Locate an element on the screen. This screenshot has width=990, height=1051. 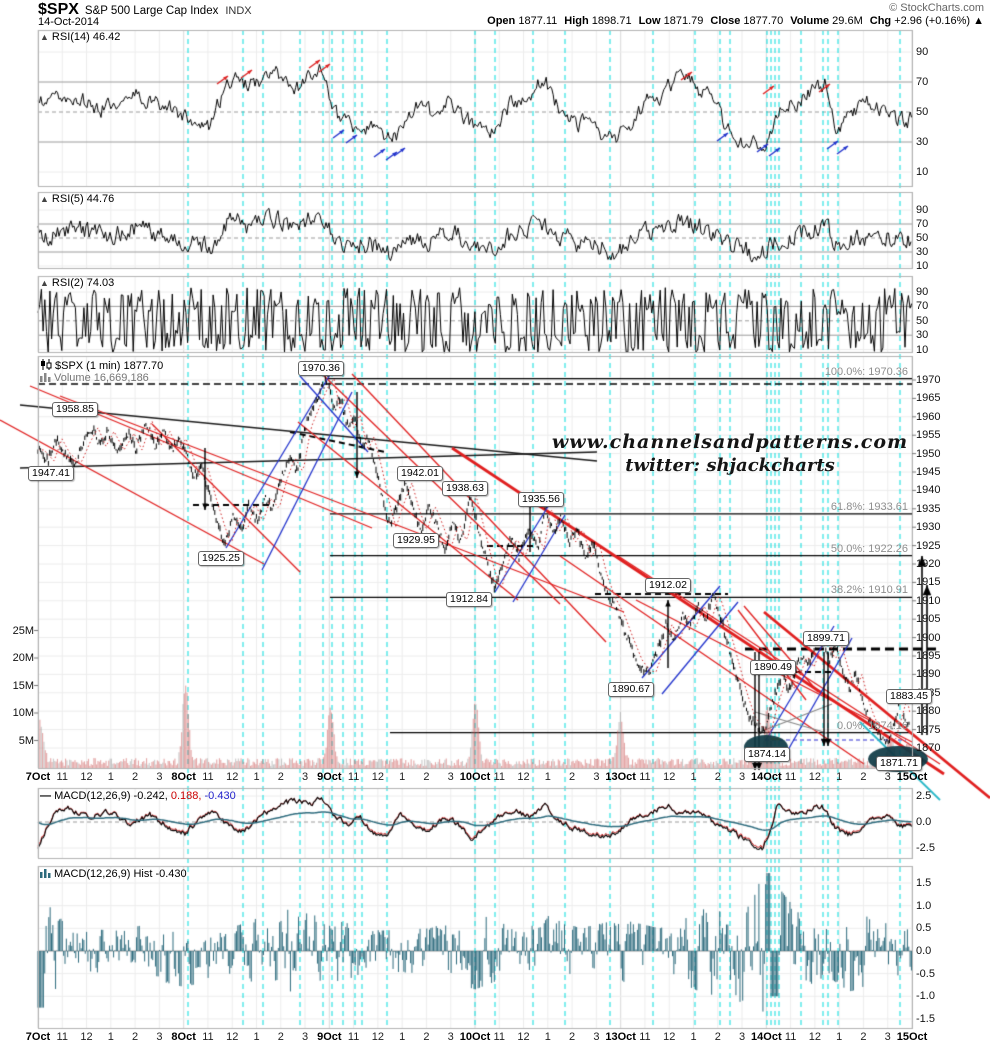
volume-axis-tick: 5M is located at coordinates (26, 740).